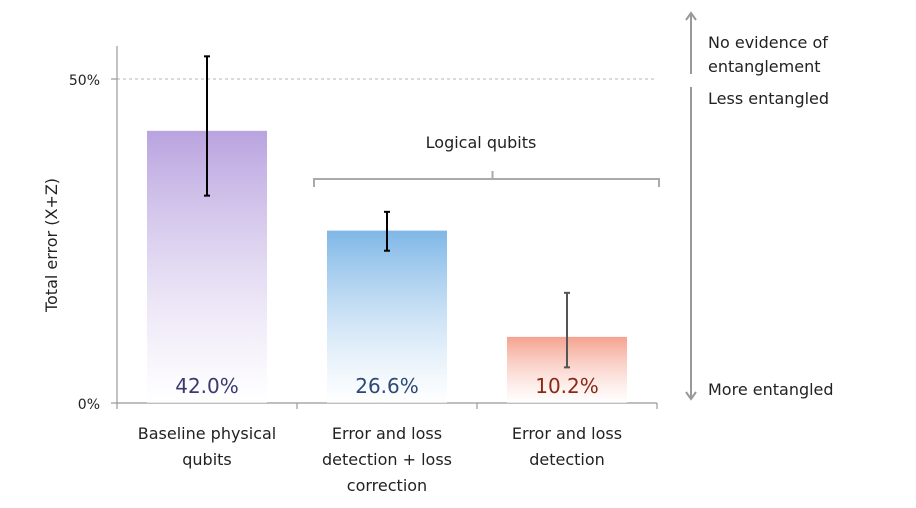 The width and height of the screenshot is (916, 508). Describe the element at coordinates (207, 433) in the screenshot. I see `category-label-0-line-0: Baseline physical` at that location.